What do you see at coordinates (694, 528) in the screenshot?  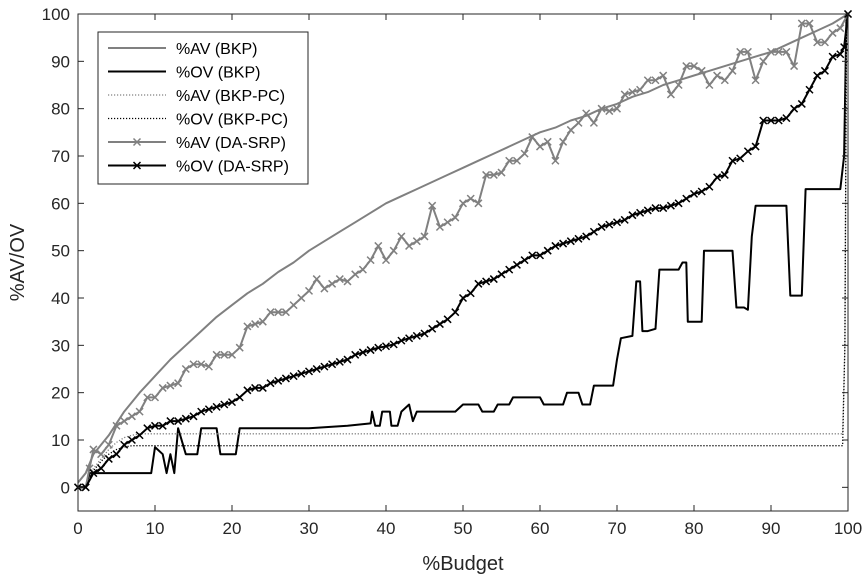 I see `x-tick-label: 80` at bounding box center [694, 528].